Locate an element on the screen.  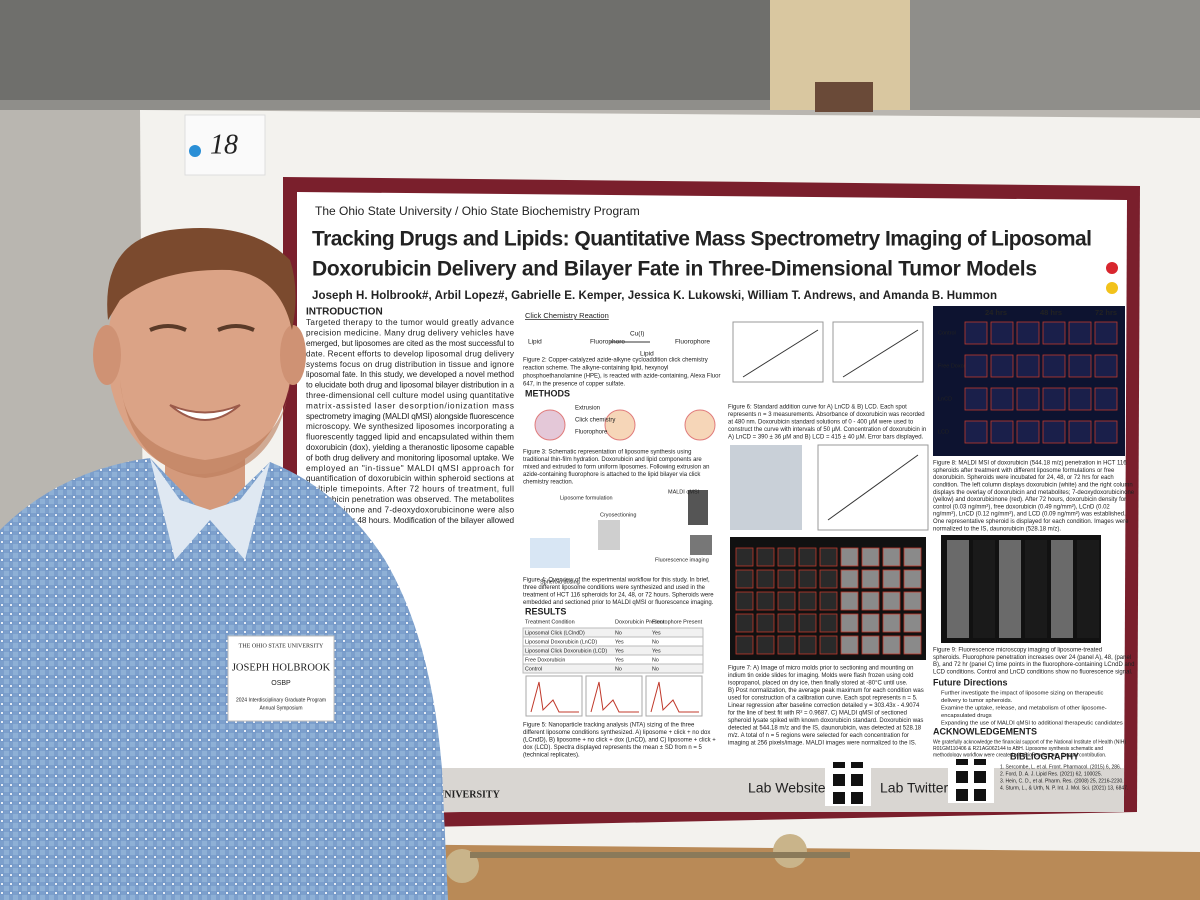
nta-curve is located at coordinates (674, 697).